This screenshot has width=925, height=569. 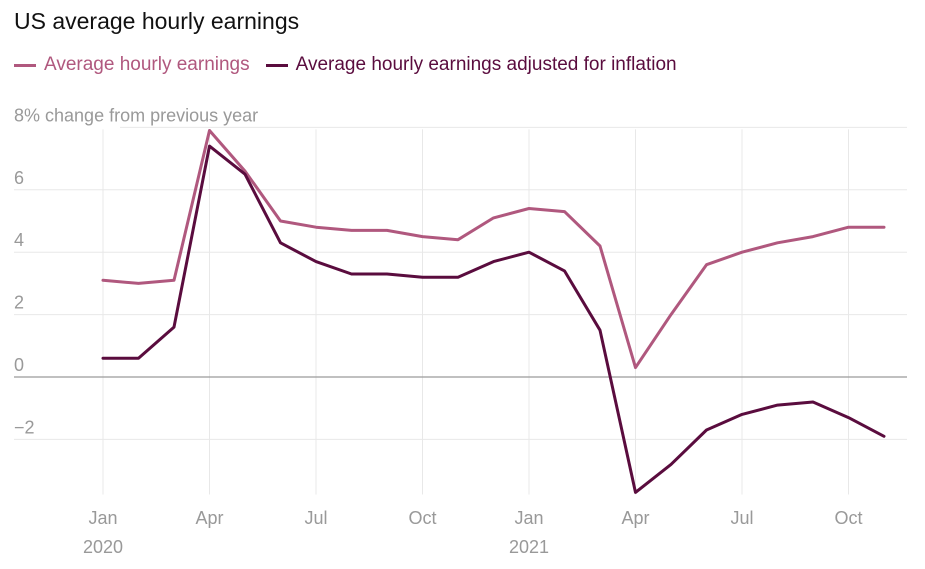 I want to click on legend-item-nominal: Average hourly earnings, so click(x=132, y=65).